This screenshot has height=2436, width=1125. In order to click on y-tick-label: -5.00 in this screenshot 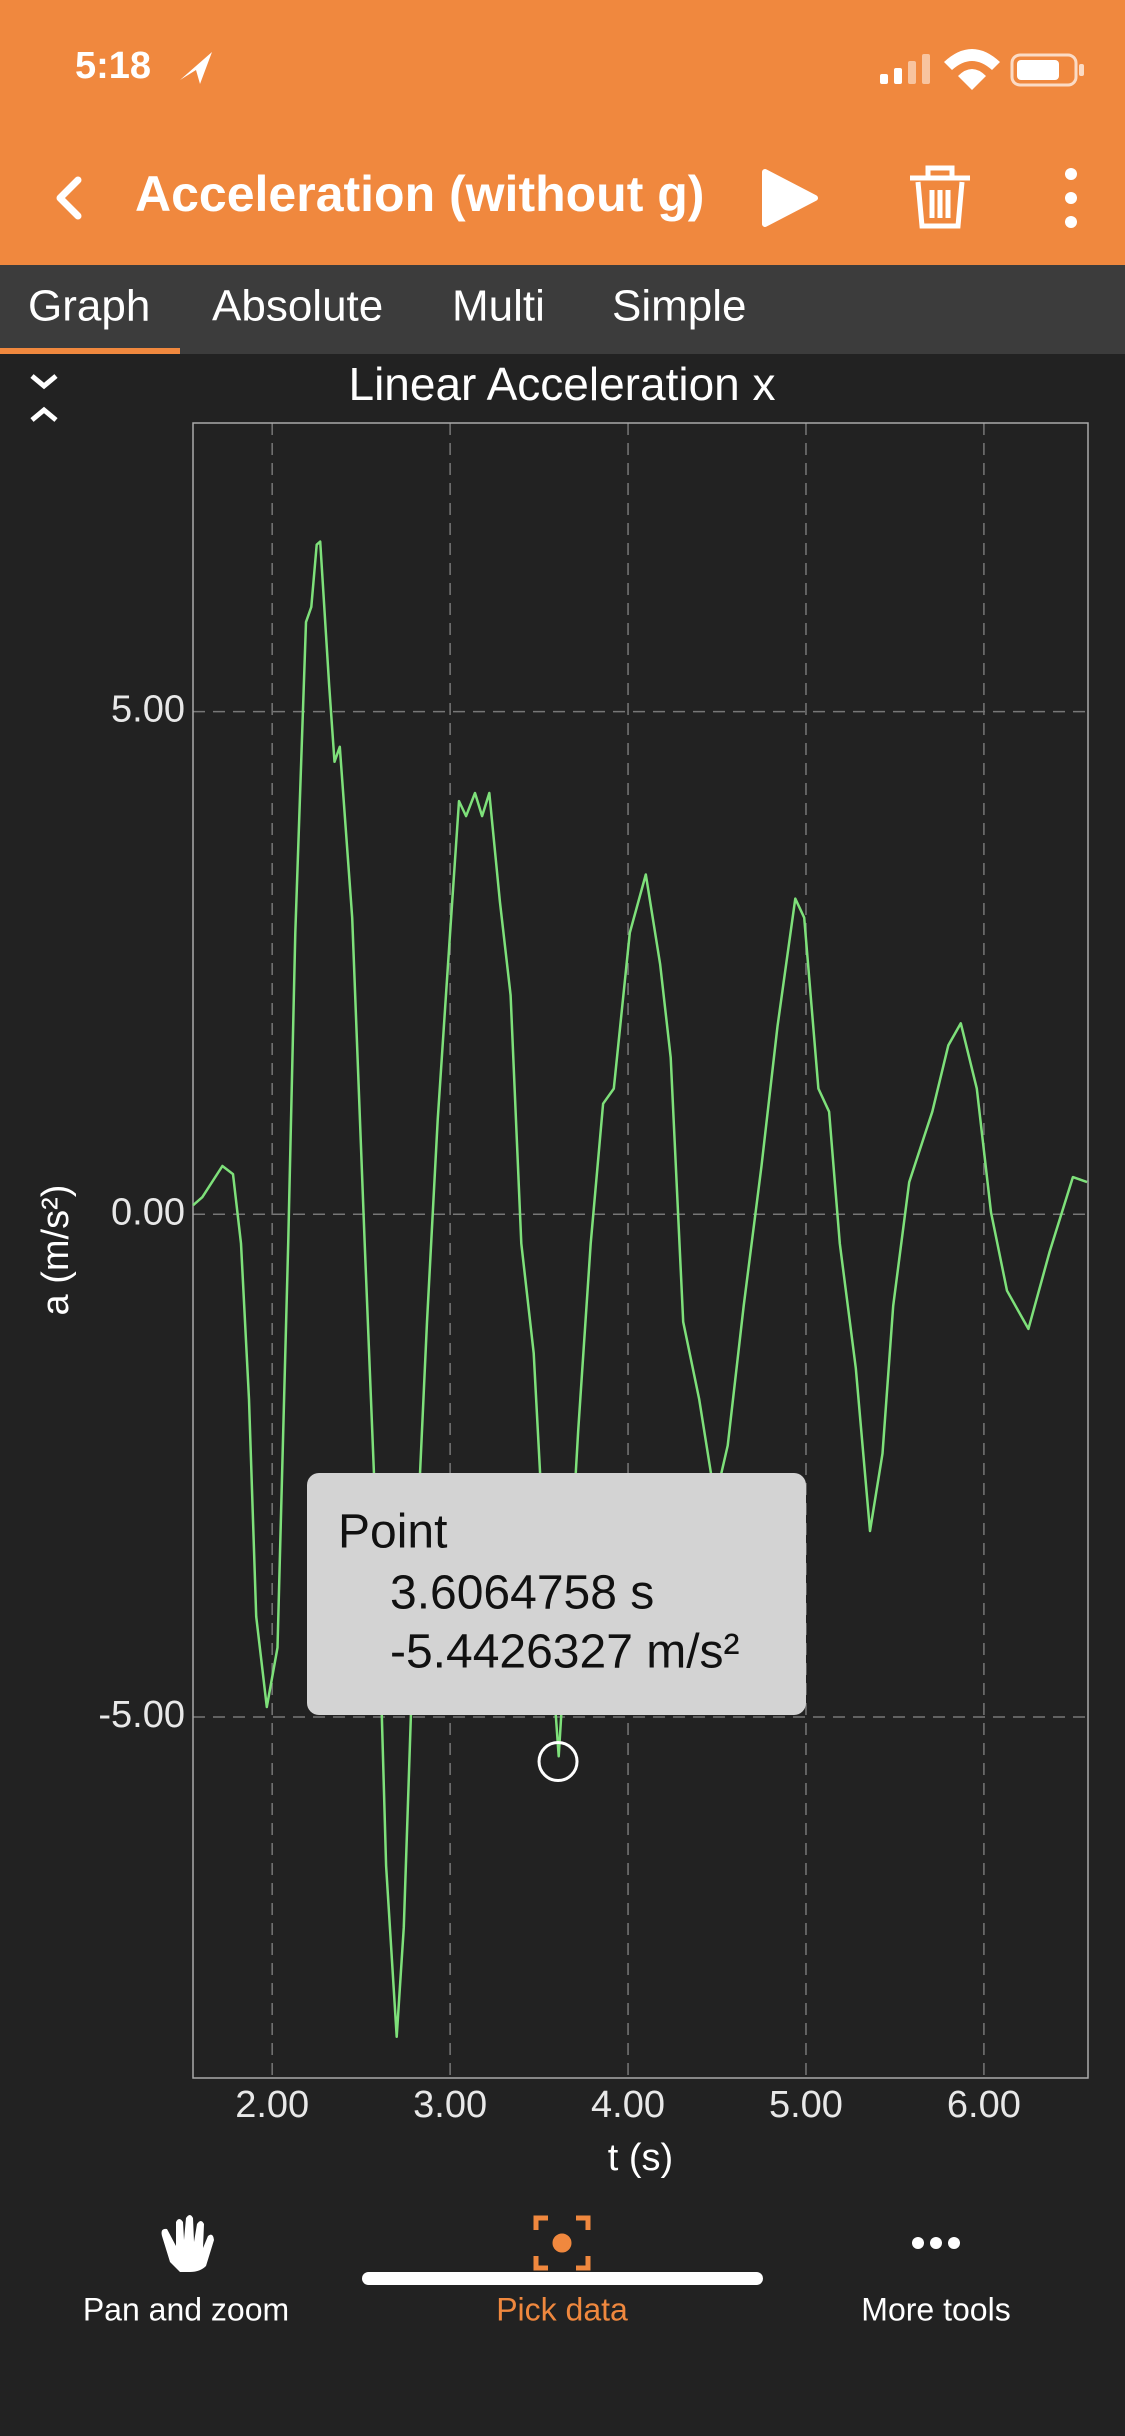, I will do `click(141, 1715)`.